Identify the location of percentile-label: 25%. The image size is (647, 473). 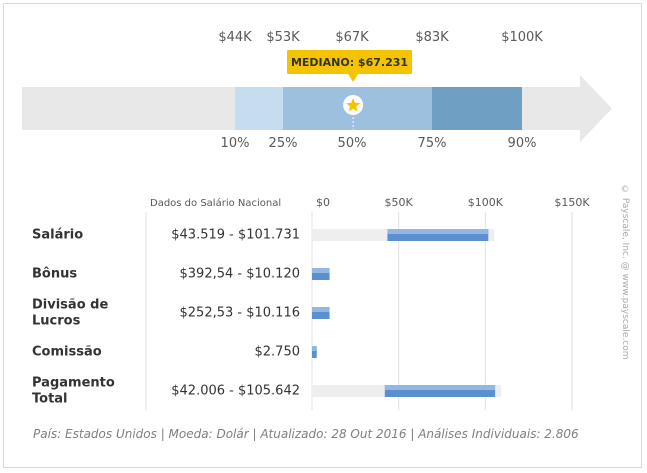
(283, 143).